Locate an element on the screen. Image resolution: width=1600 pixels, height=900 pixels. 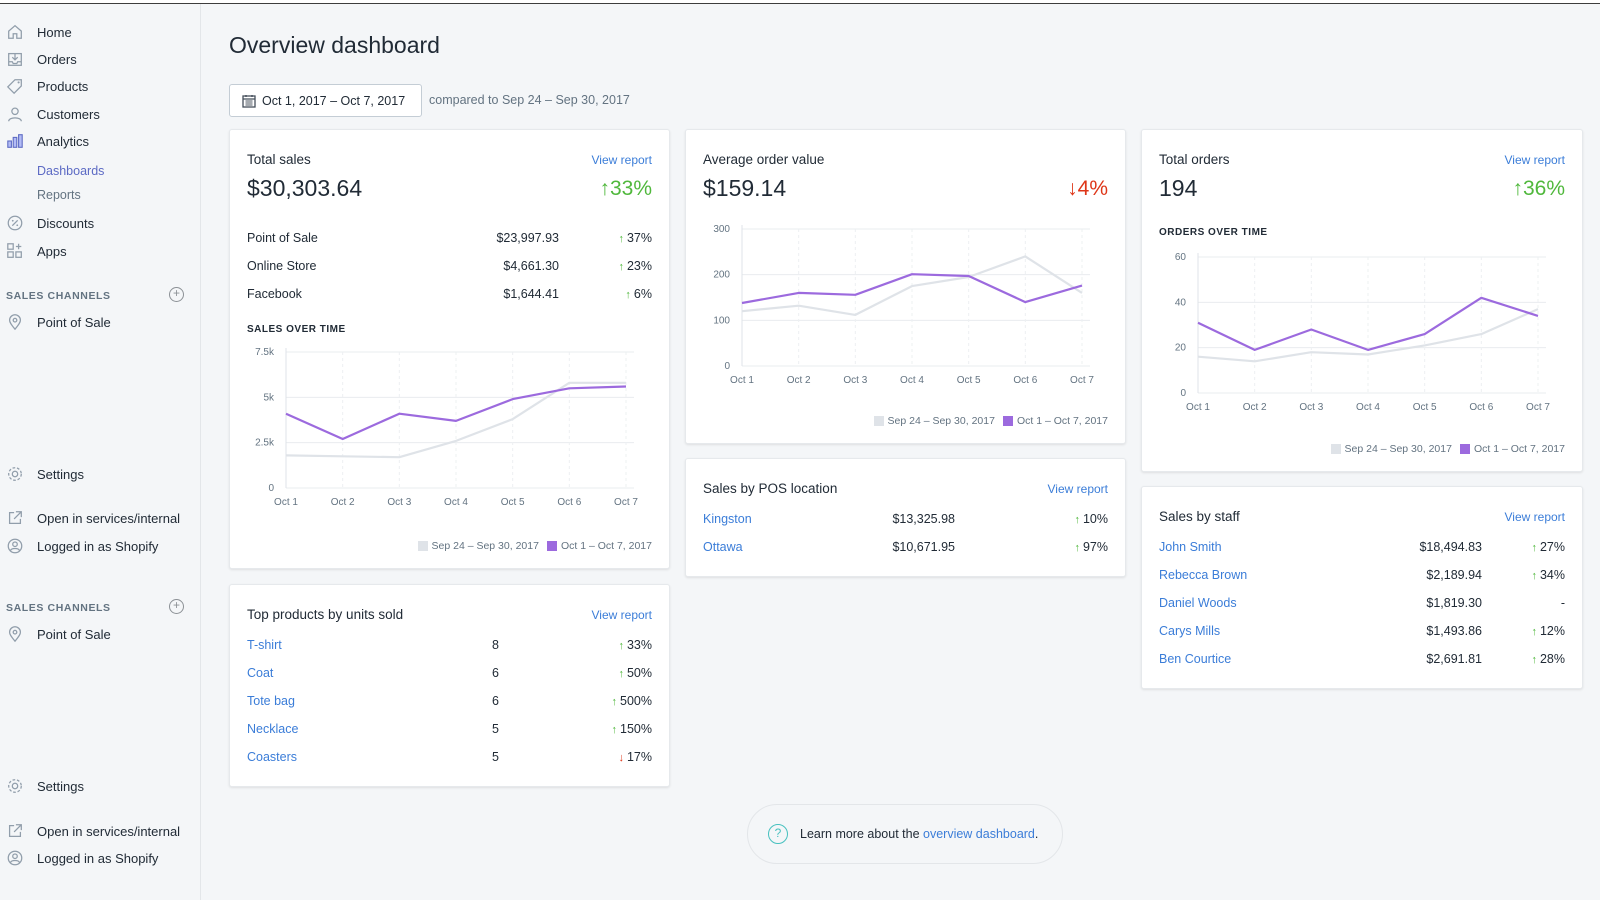
row-name-link: Daniel Woods is located at coordinates (1198, 603).